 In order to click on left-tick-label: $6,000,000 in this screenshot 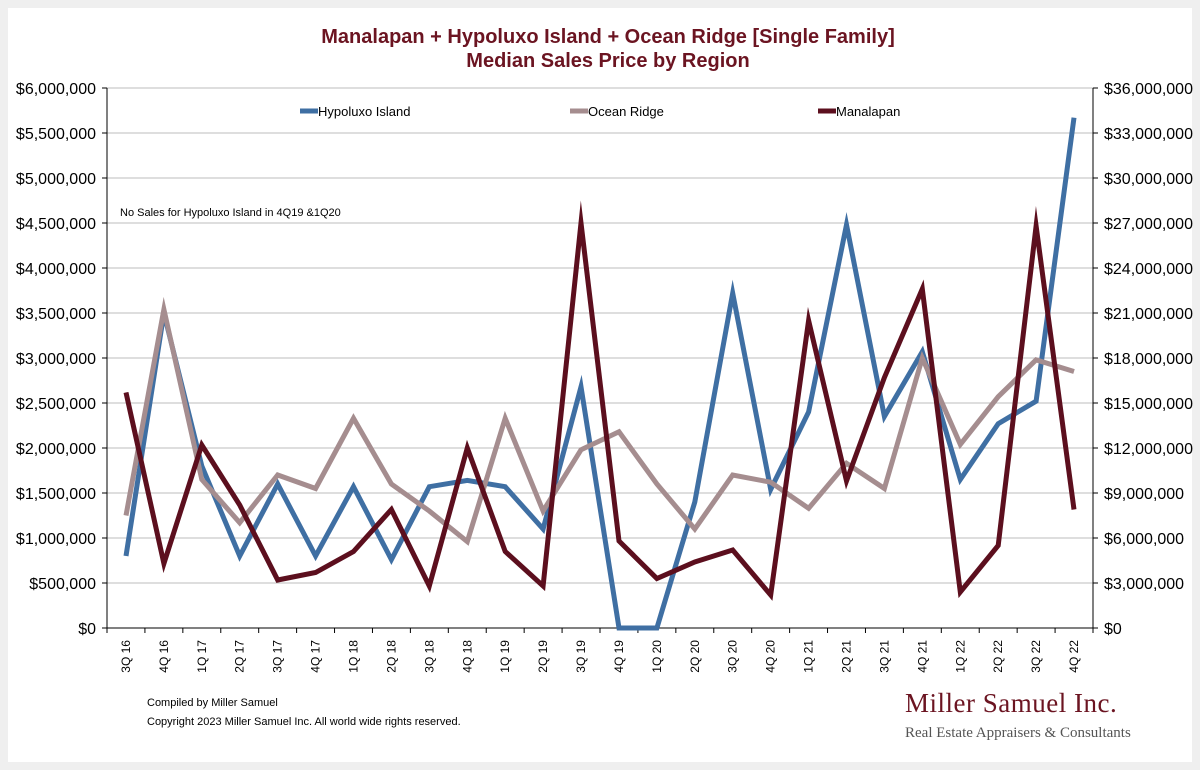, I will do `click(56, 89)`.